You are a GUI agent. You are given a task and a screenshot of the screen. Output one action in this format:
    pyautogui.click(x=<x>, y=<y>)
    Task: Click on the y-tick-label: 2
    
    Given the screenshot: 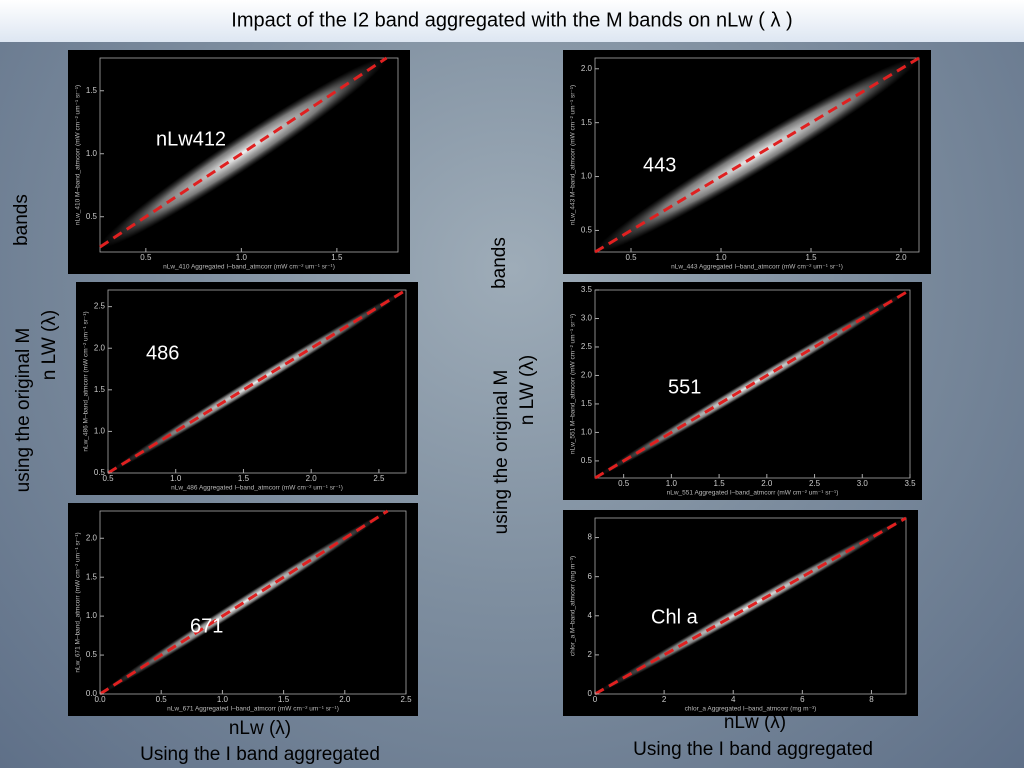 What is the action you would take?
    pyautogui.click(x=590, y=654)
    